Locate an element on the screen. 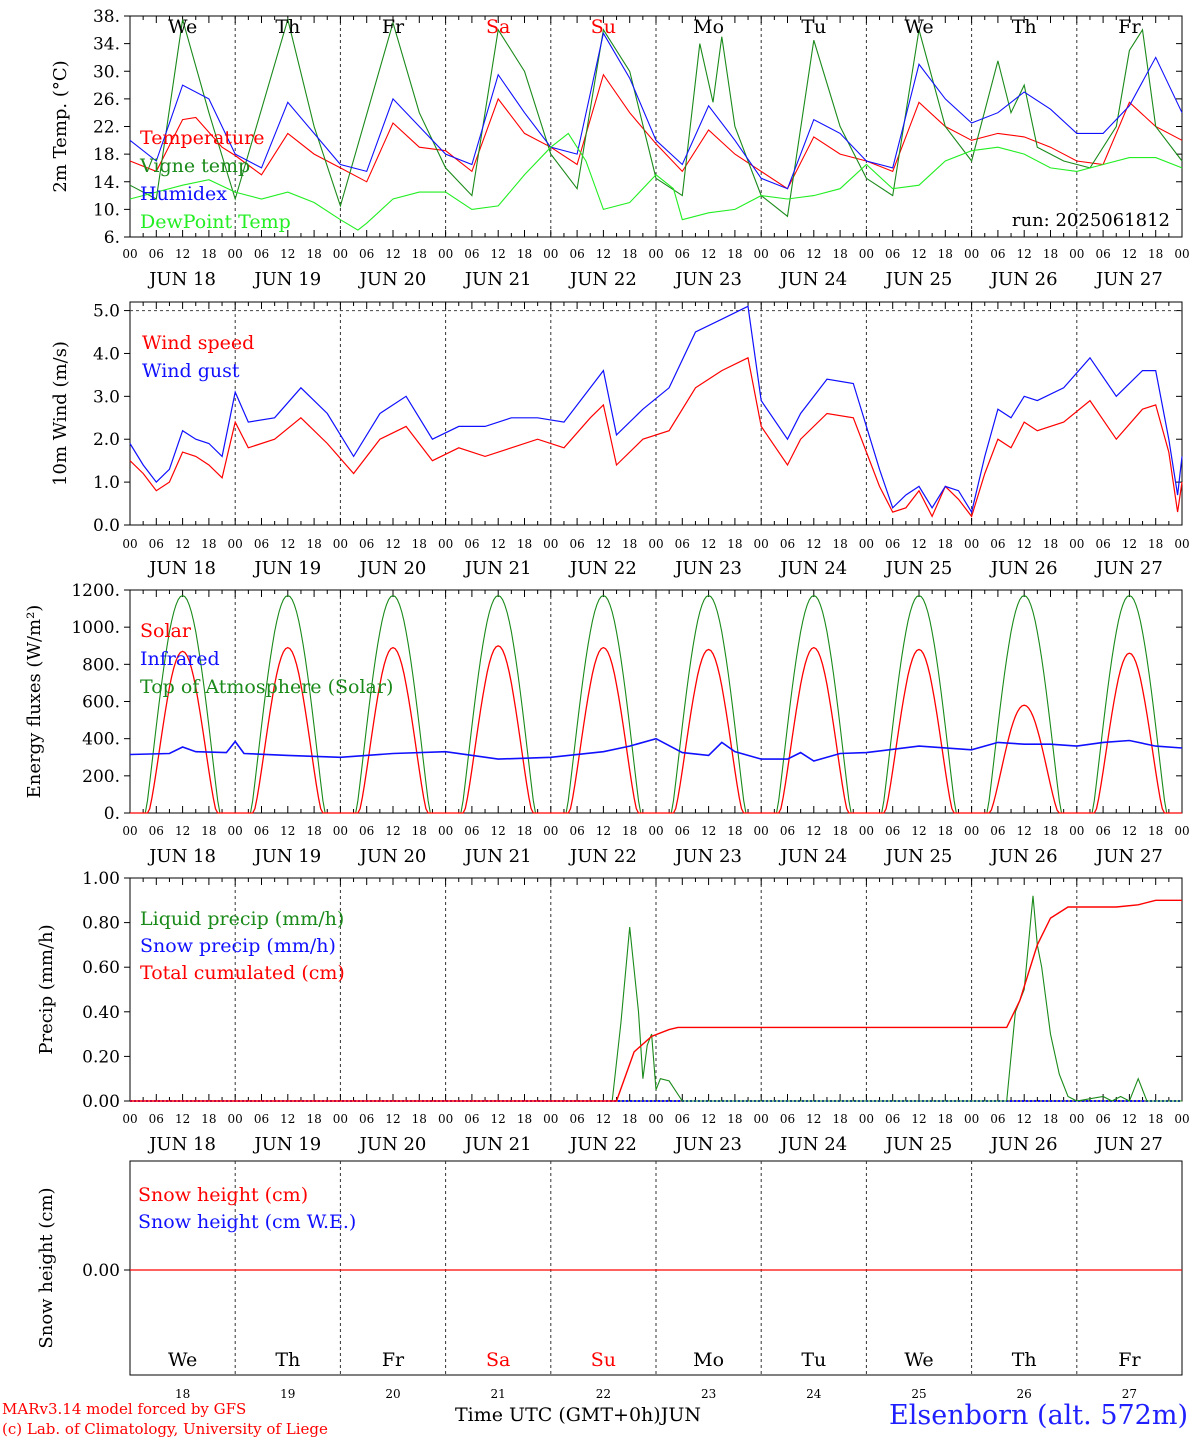 Image resolution: width=1194 pixels, height=1440 pixels. day-number-label: 23 is located at coordinates (708, 1394).